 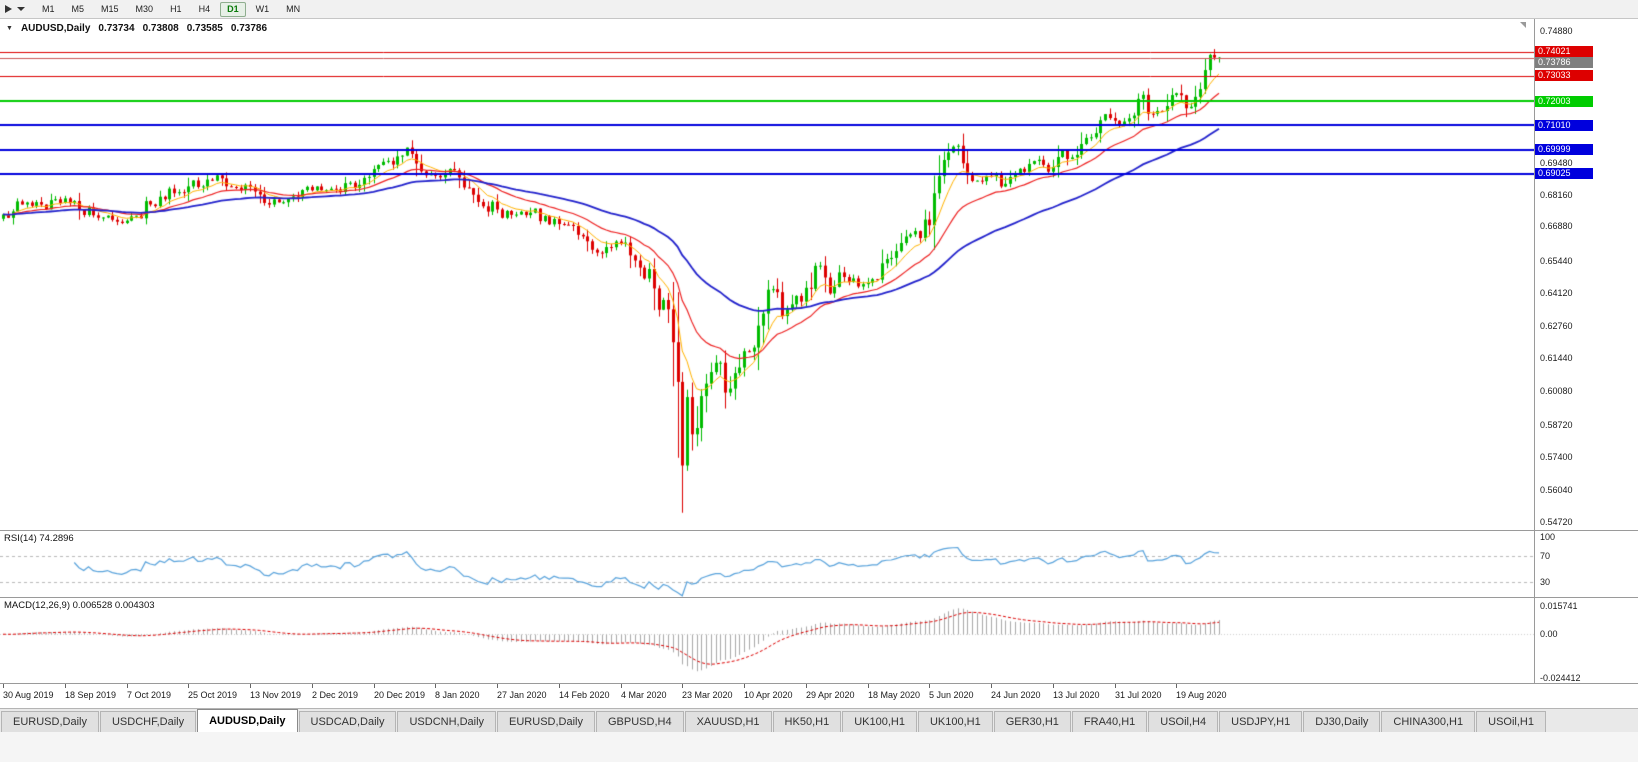 What do you see at coordinates (1556, 424) in the screenshot?
I see `price-axis-label: 0.58720` at bounding box center [1556, 424].